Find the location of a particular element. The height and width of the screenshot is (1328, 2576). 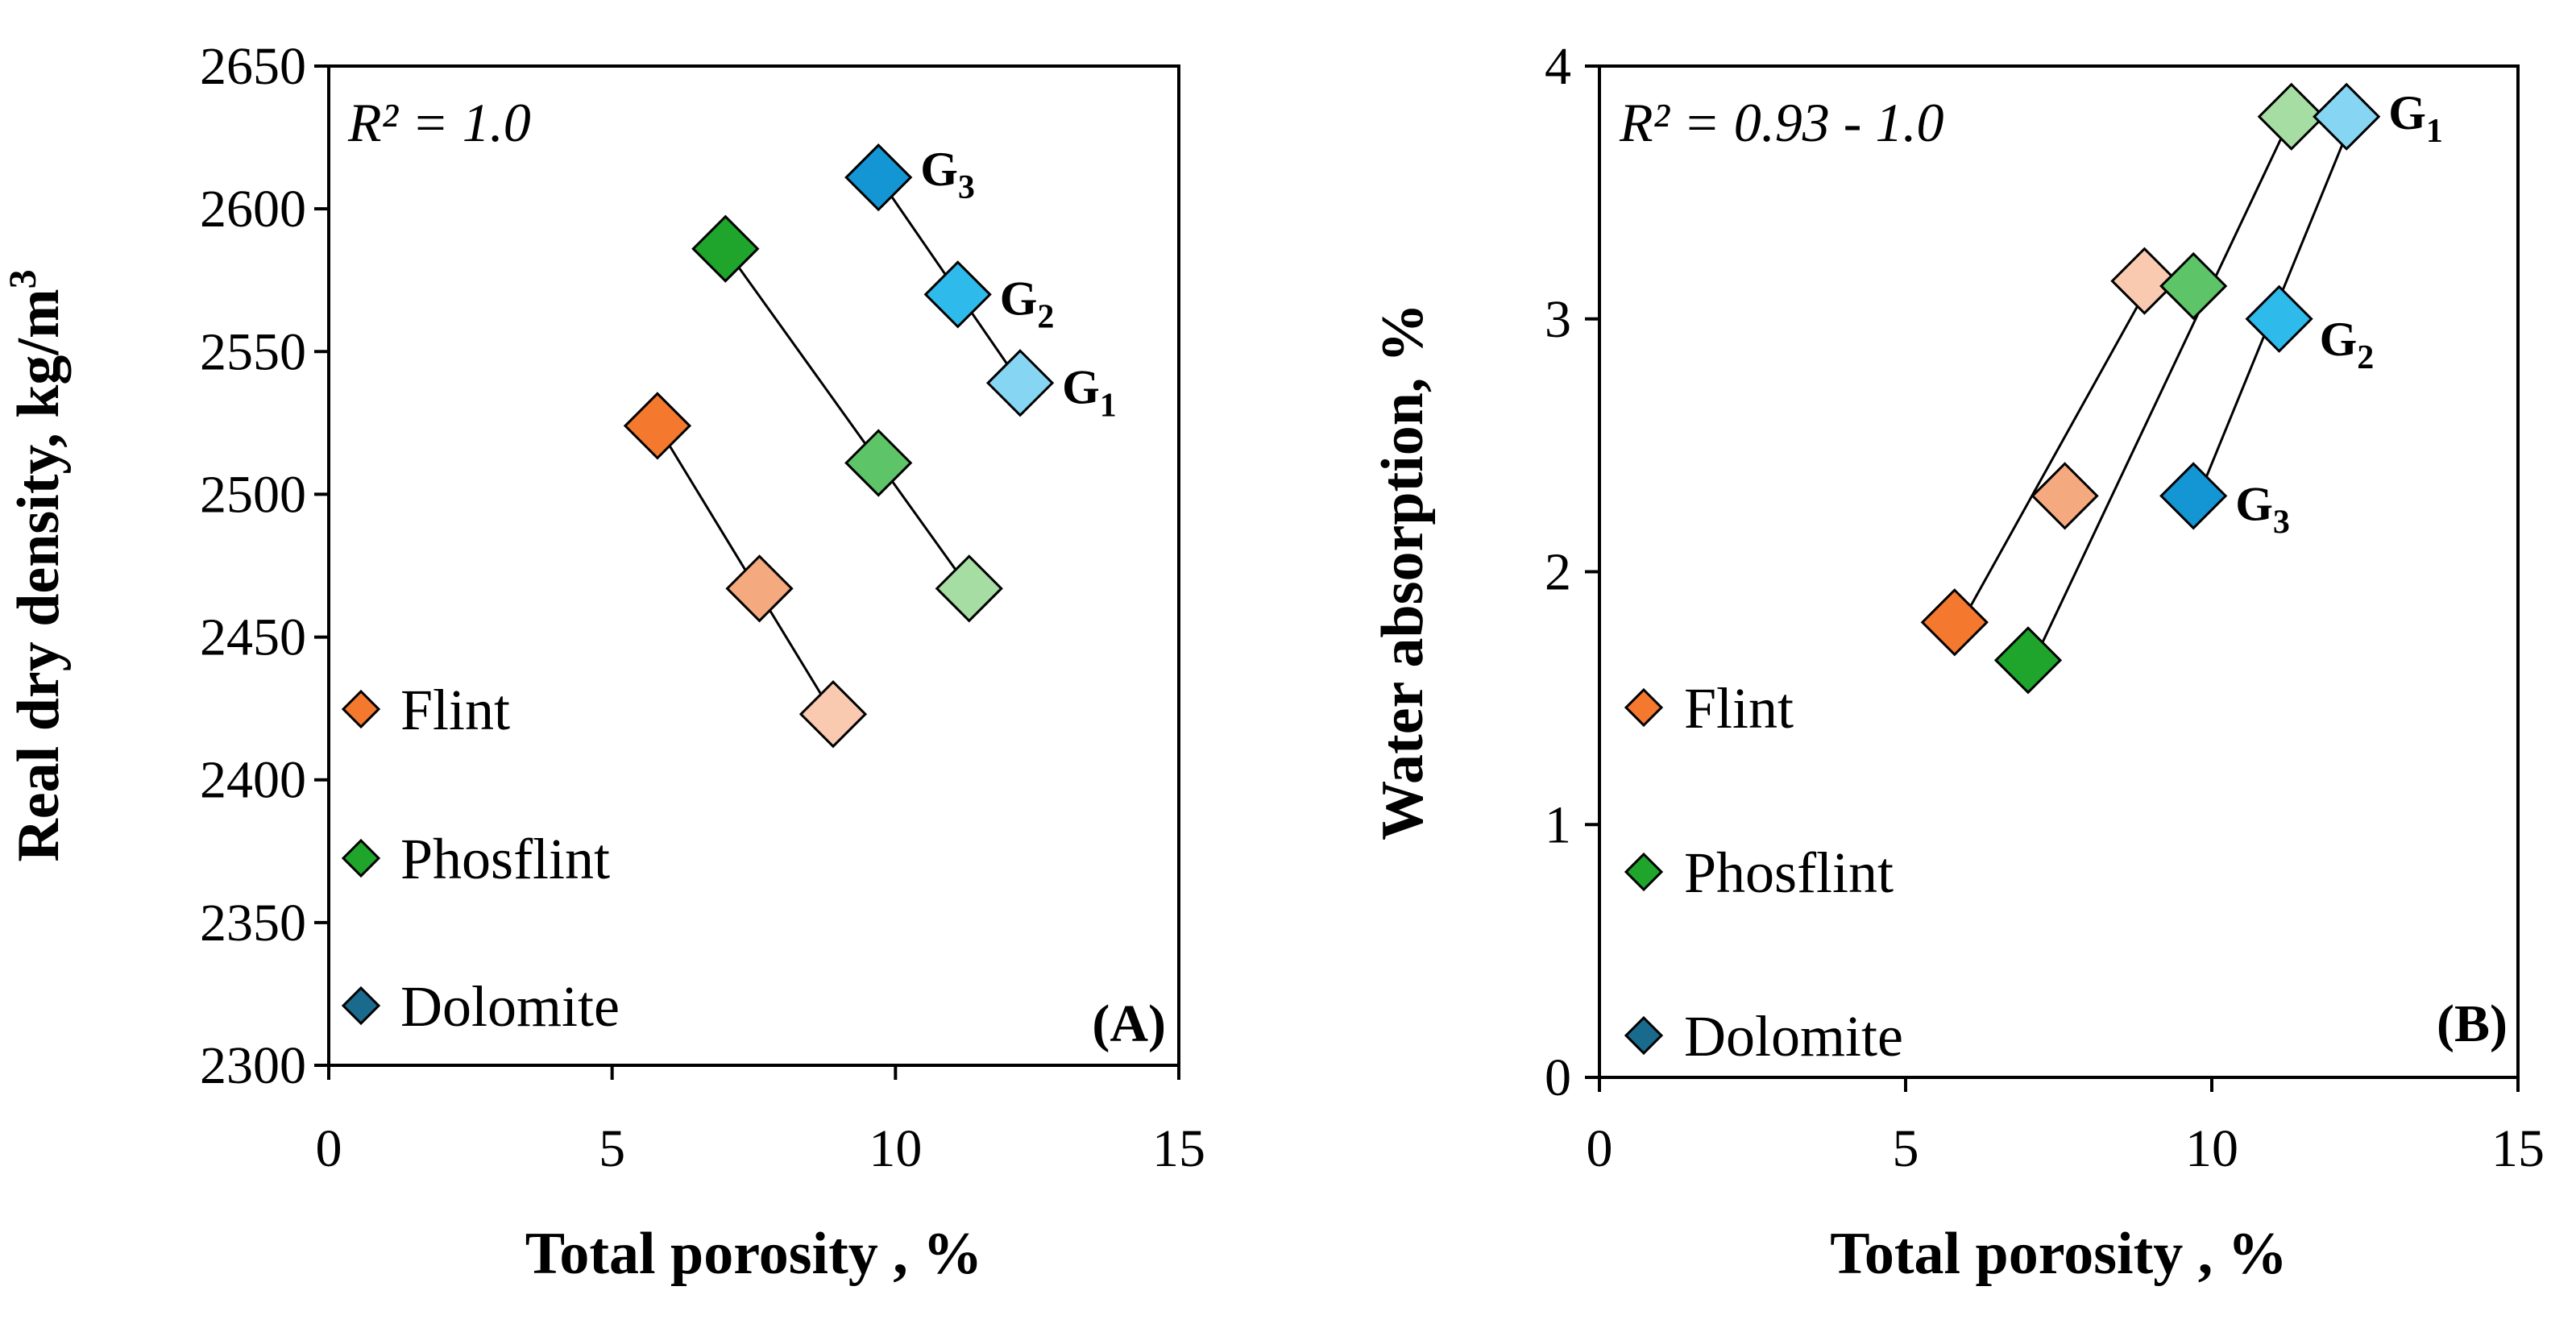

r-squared-annotation: R² = 0.93 - 1.0 is located at coordinates (1781, 122).